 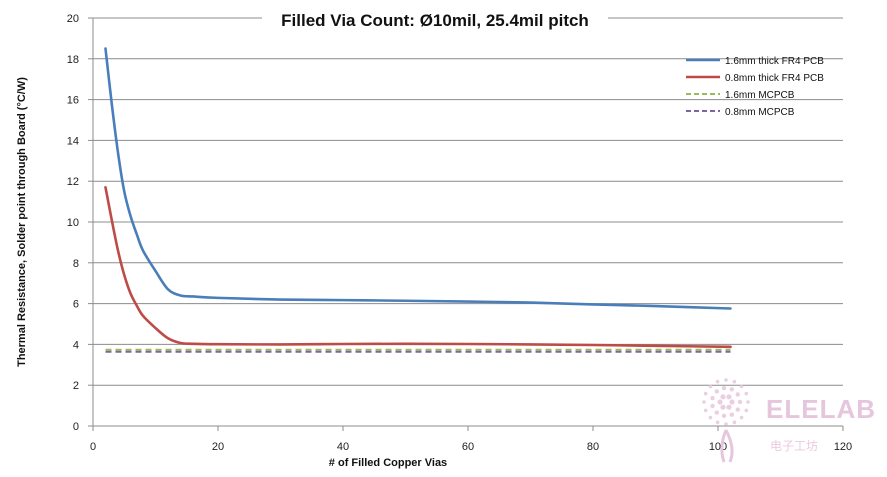 I want to click on legend-label: 1.6mm thick FR4 PCB, so click(x=774, y=61).